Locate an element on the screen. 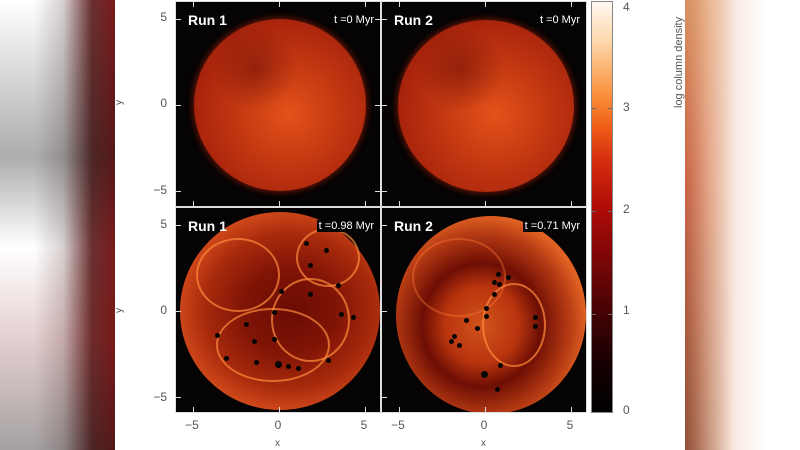 The width and height of the screenshot is (800, 450). blurred-background-right is located at coordinates (742, 225).